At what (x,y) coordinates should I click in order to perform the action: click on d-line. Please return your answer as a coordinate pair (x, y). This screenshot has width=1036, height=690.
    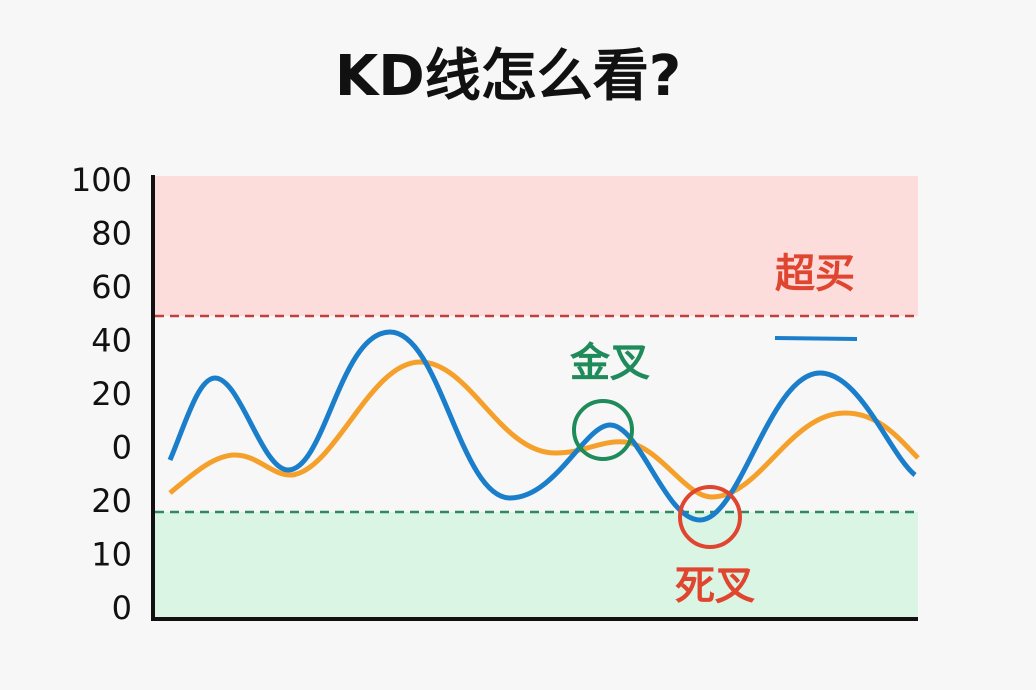
    Looking at the image, I should click on (544, 429).